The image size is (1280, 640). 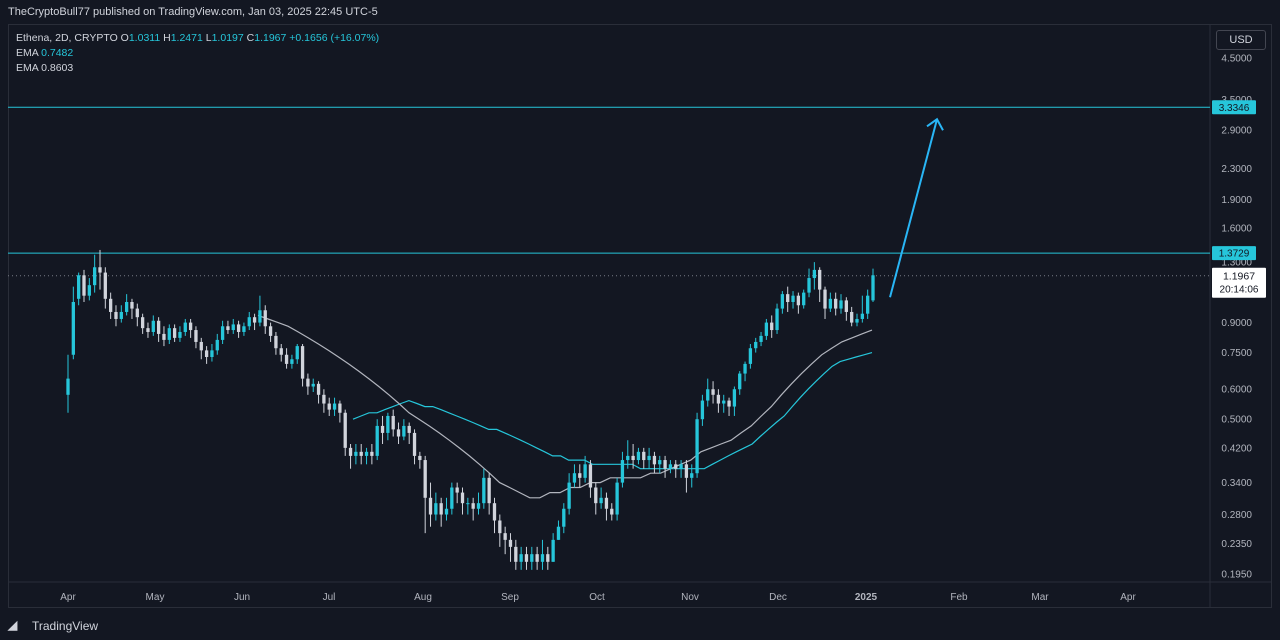 What do you see at coordinates (916, 207) in the screenshot?
I see `projection-arrow` at bounding box center [916, 207].